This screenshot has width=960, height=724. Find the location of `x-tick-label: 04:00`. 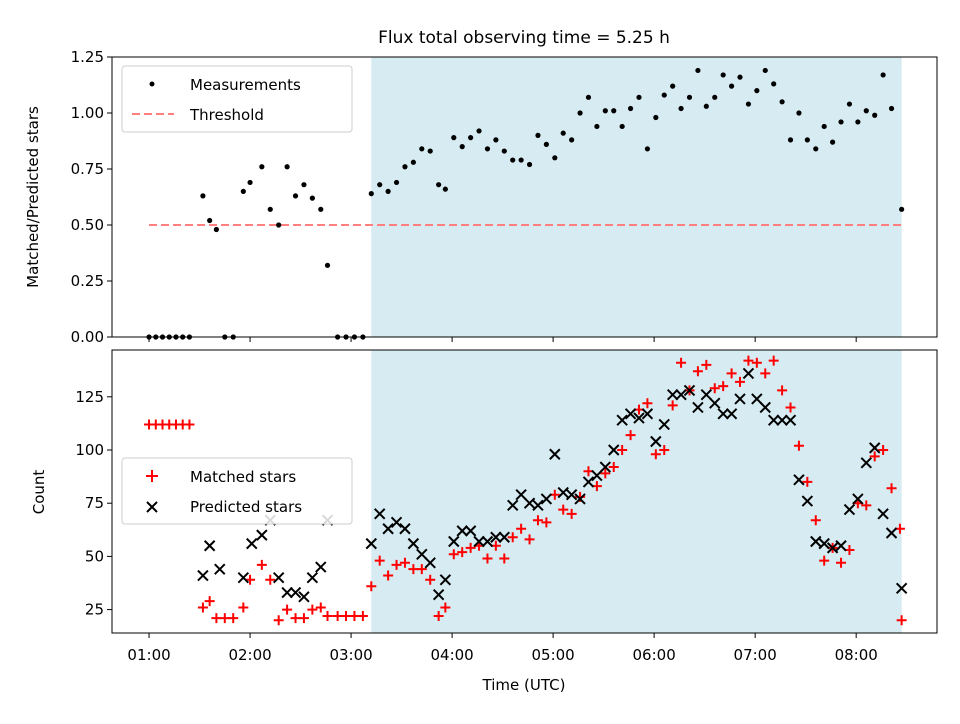

x-tick-label: 04:00 is located at coordinates (451, 655).